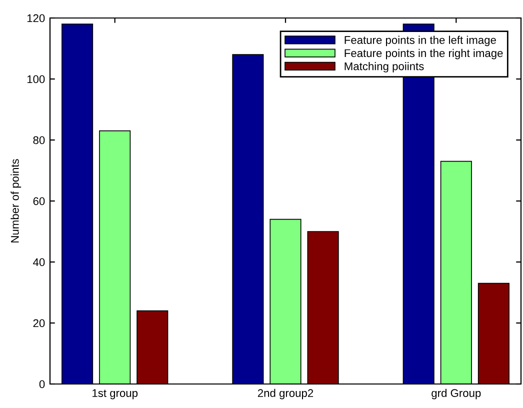  What do you see at coordinates (423, 54) in the screenshot?
I see `legend-label: Feature points in the right image` at bounding box center [423, 54].